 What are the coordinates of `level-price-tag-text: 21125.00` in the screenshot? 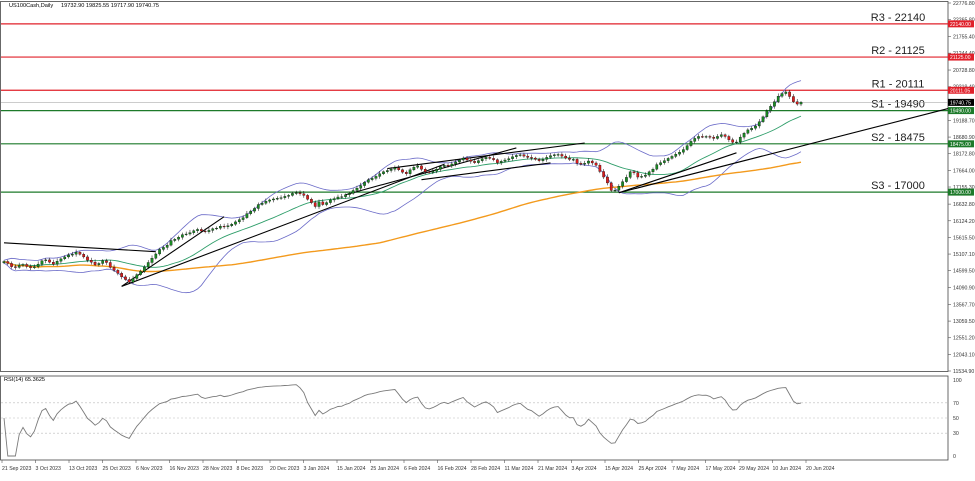 It's located at (960, 58).